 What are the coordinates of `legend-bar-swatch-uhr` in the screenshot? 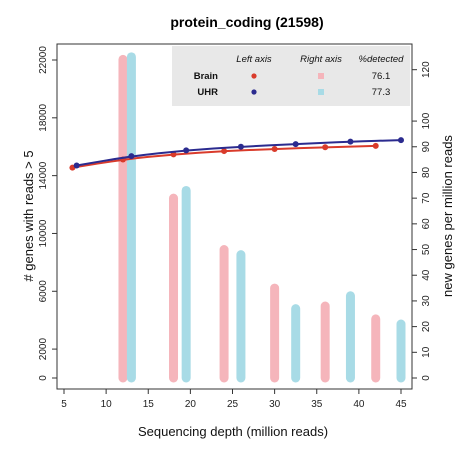 It's located at (321, 92).